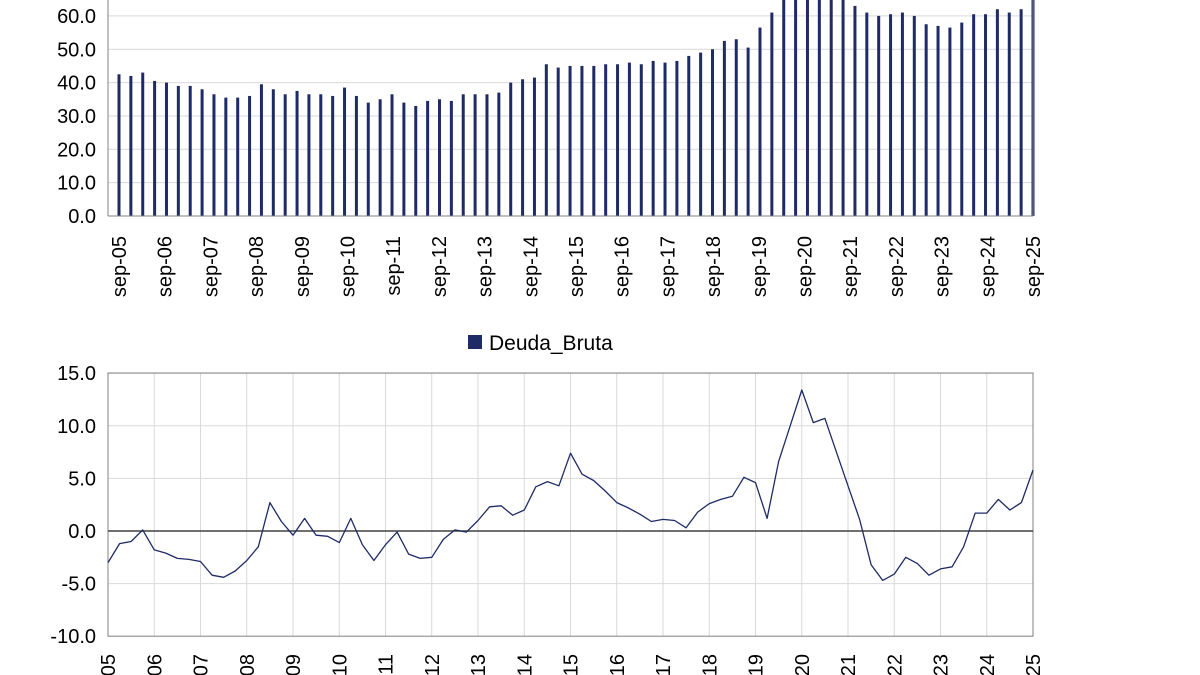 The width and height of the screenshot is (1200, 675). Describe the element at coordinates (155, 664) in the screenshot. I see `line-x-tick-label: 06` at that location.